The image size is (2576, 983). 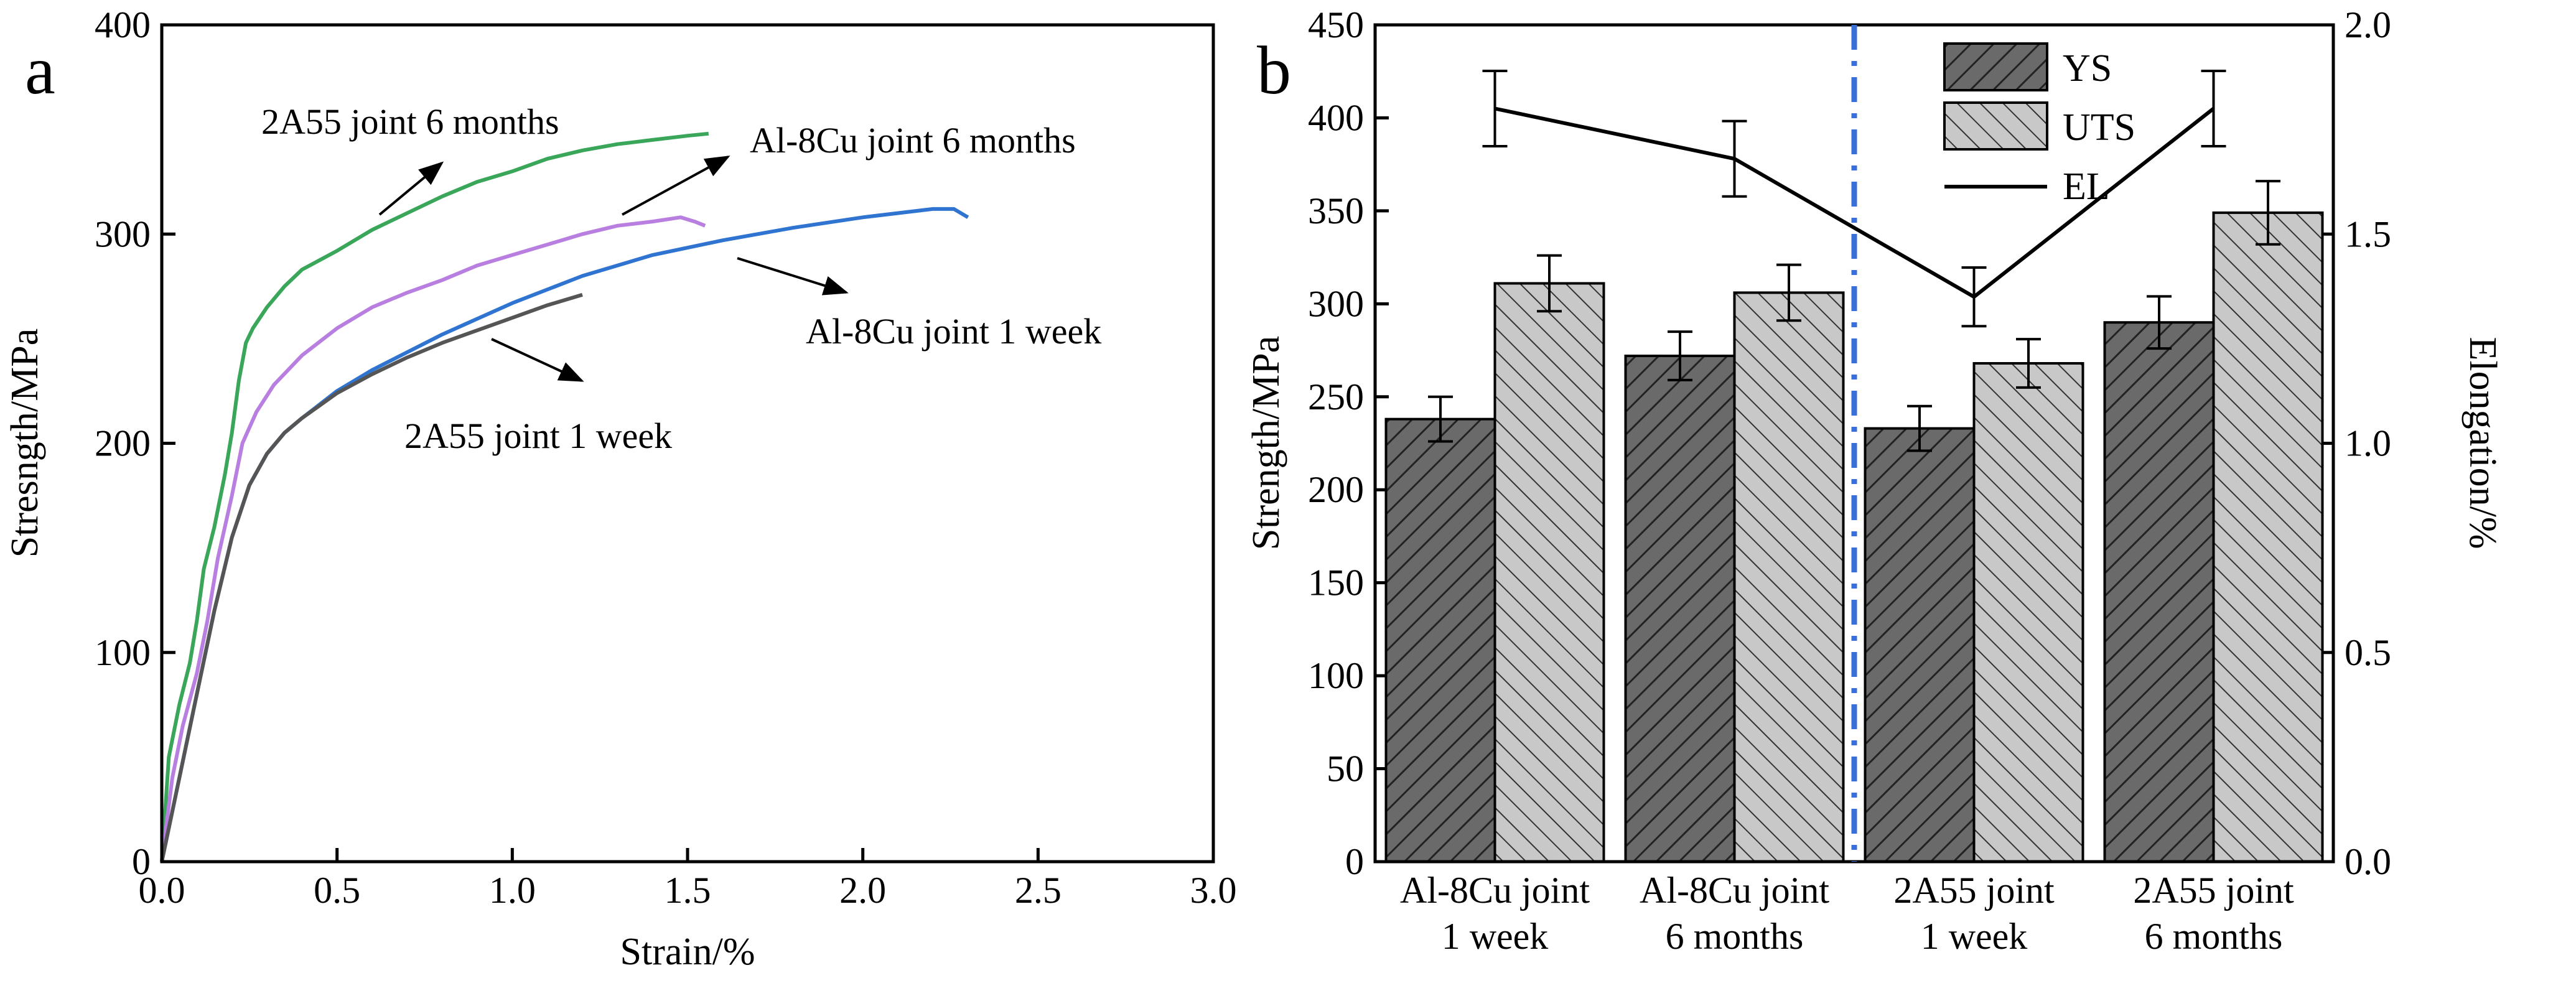 I want to click on panel-b-label: b, so click(x=1274, y=70).